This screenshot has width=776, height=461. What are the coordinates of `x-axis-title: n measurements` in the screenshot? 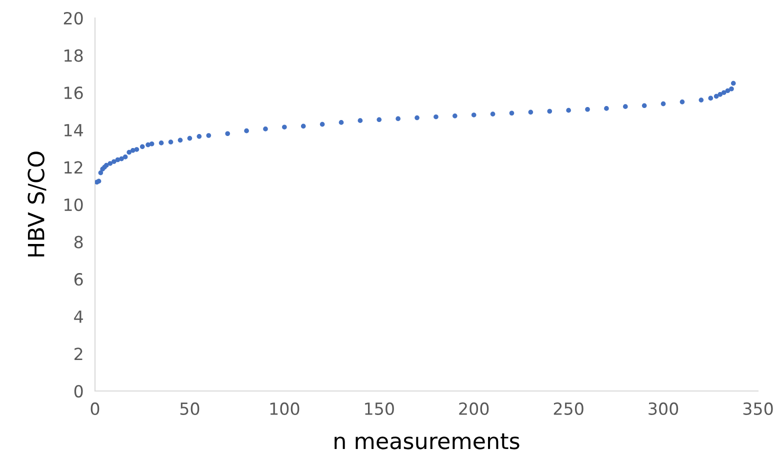 It's located at (427, 441).